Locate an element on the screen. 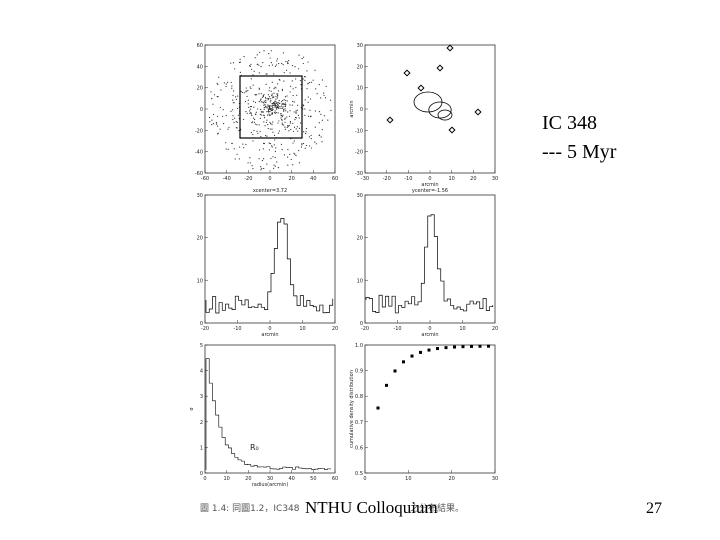  y-tick-label: 2 is located at coordinates (201, 423).